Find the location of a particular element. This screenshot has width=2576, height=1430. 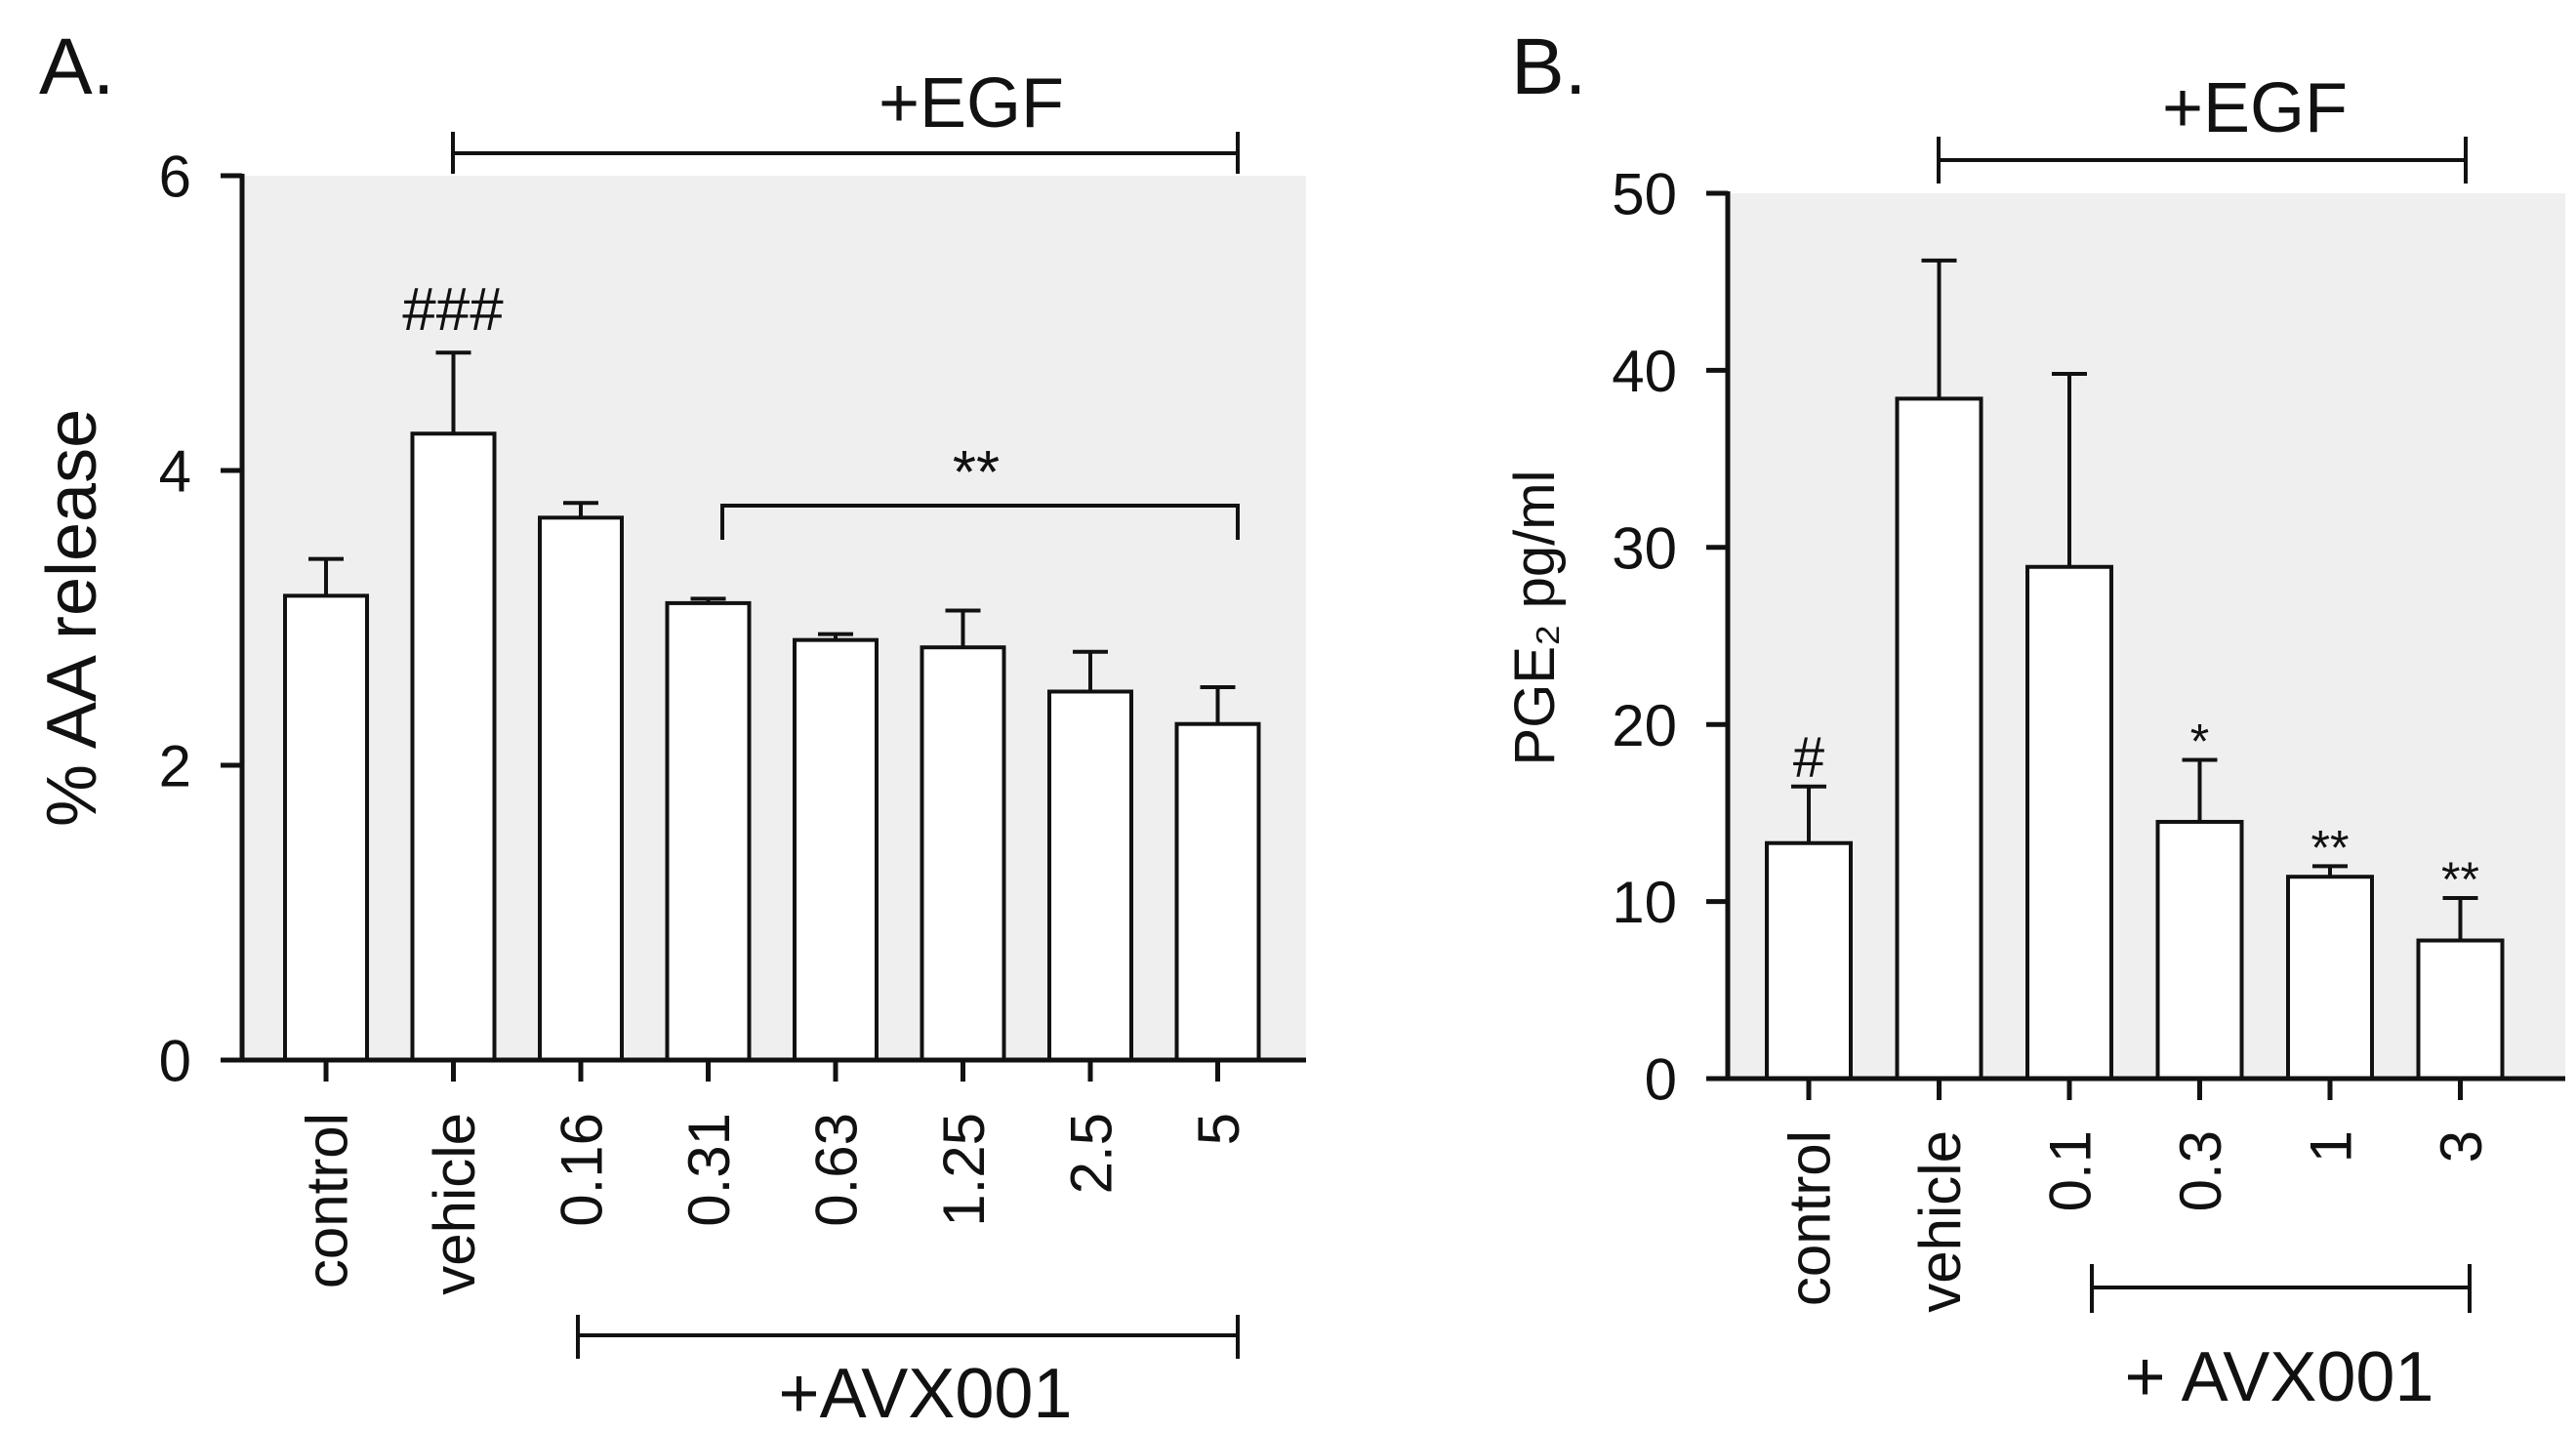

panel-a-avx-label: +AVX001 is located at coordinates (926, 1392).